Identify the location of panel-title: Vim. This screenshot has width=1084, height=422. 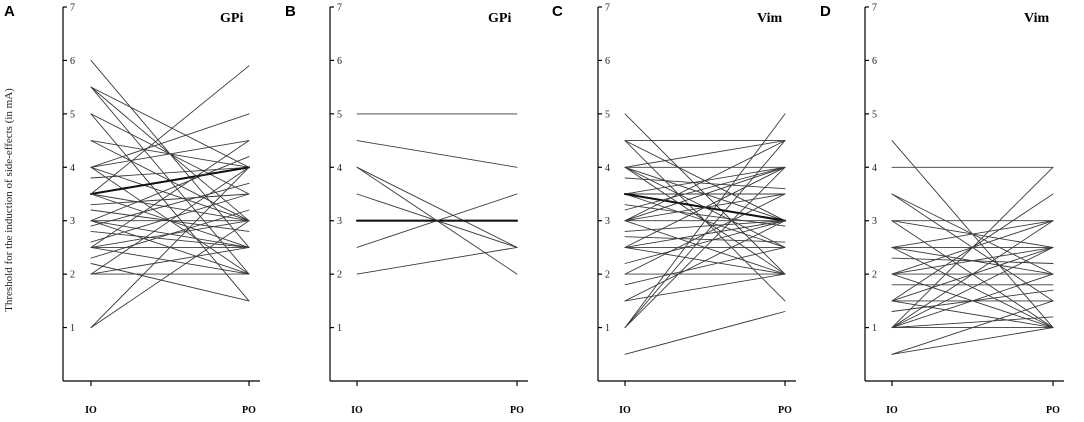
(1036, 18).